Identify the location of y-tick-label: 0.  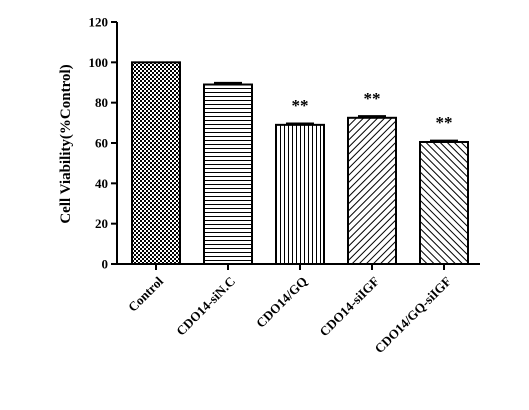
(105, 264).